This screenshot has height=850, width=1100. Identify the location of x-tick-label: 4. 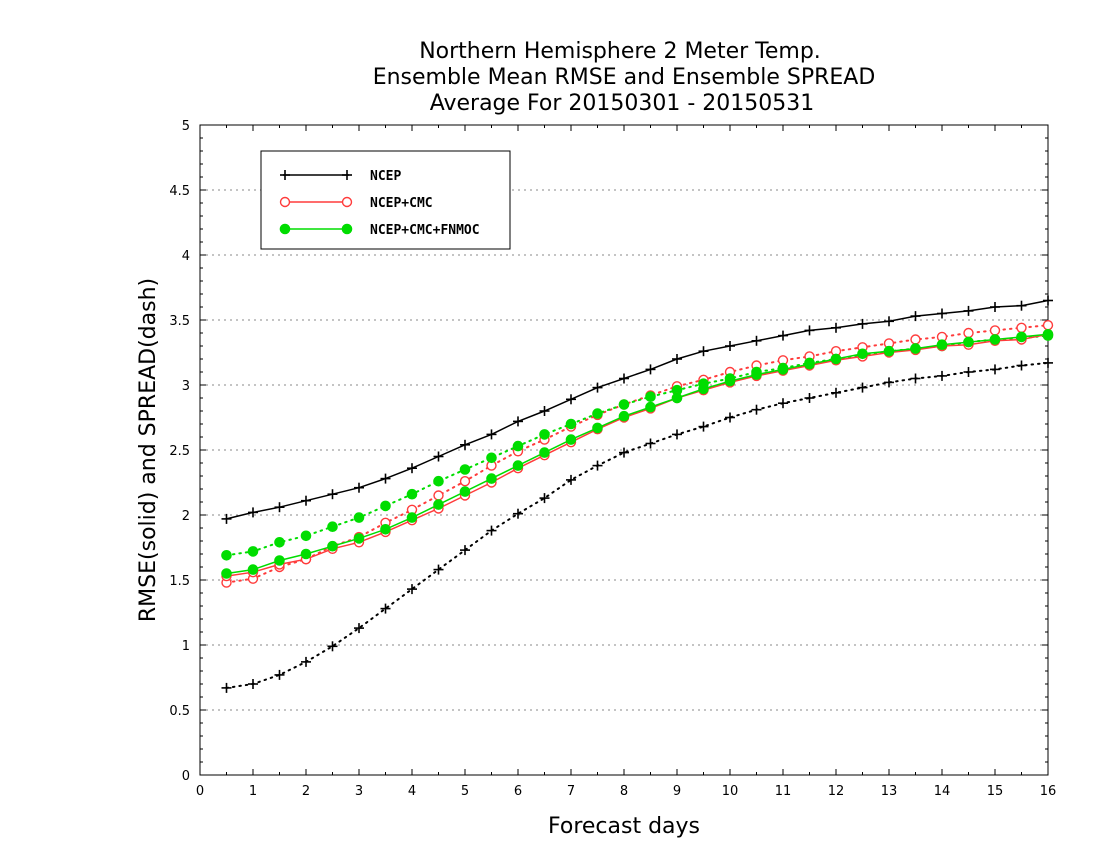
(412, 791).